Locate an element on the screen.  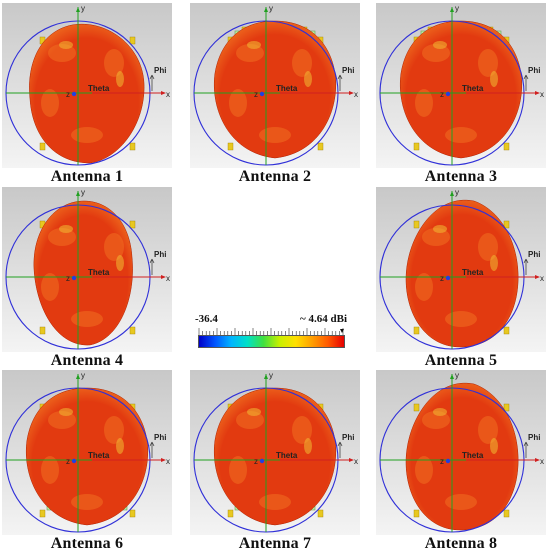
antenna-7-tile: y x z Theta Phi Antenna 7 is located at coordinates (275, 461).